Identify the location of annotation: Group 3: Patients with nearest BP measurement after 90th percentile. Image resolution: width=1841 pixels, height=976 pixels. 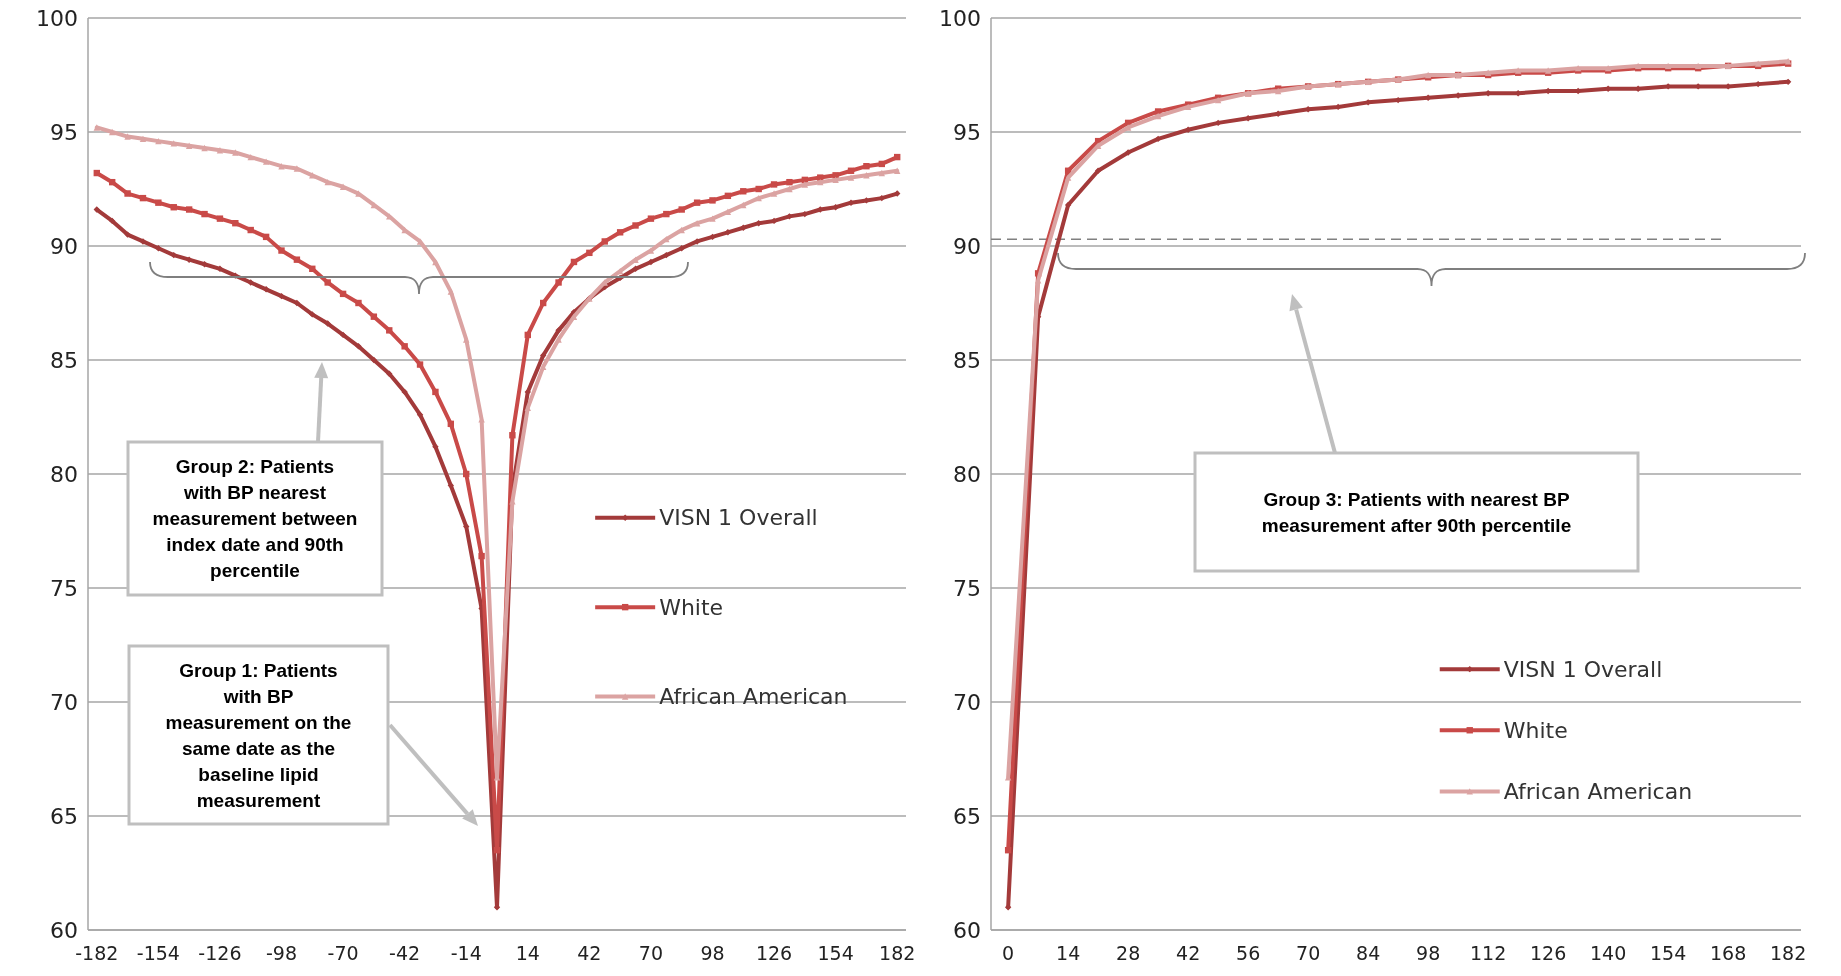
(1416, 512).